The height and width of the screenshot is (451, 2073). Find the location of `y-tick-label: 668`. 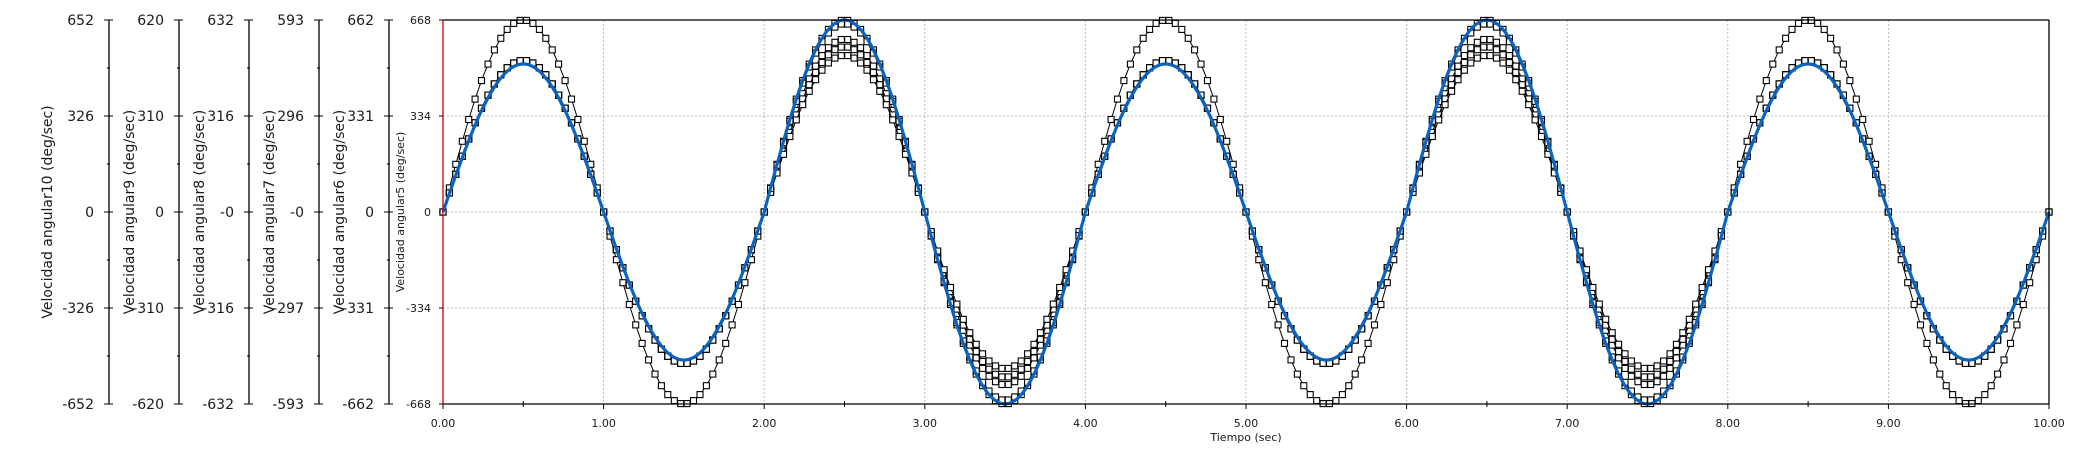

y-tick-label: 668 is located at coordinates (420, 20).